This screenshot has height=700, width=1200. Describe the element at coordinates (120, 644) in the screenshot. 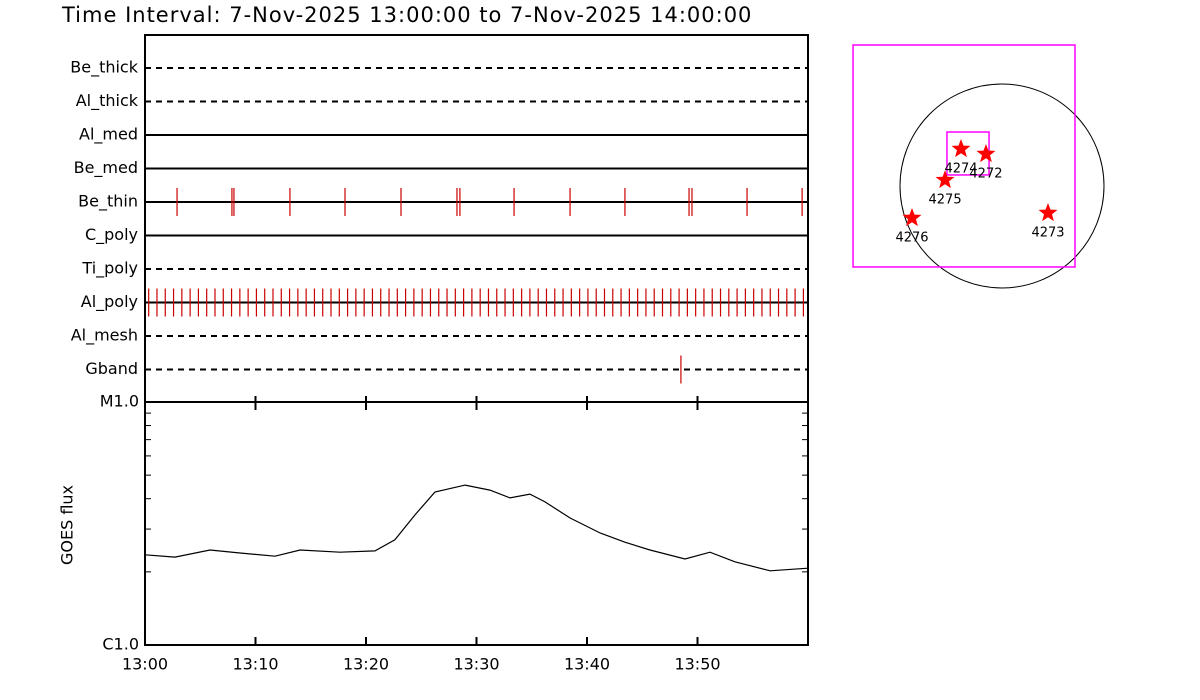

I see `y-tick-label: C1.0` at that location.